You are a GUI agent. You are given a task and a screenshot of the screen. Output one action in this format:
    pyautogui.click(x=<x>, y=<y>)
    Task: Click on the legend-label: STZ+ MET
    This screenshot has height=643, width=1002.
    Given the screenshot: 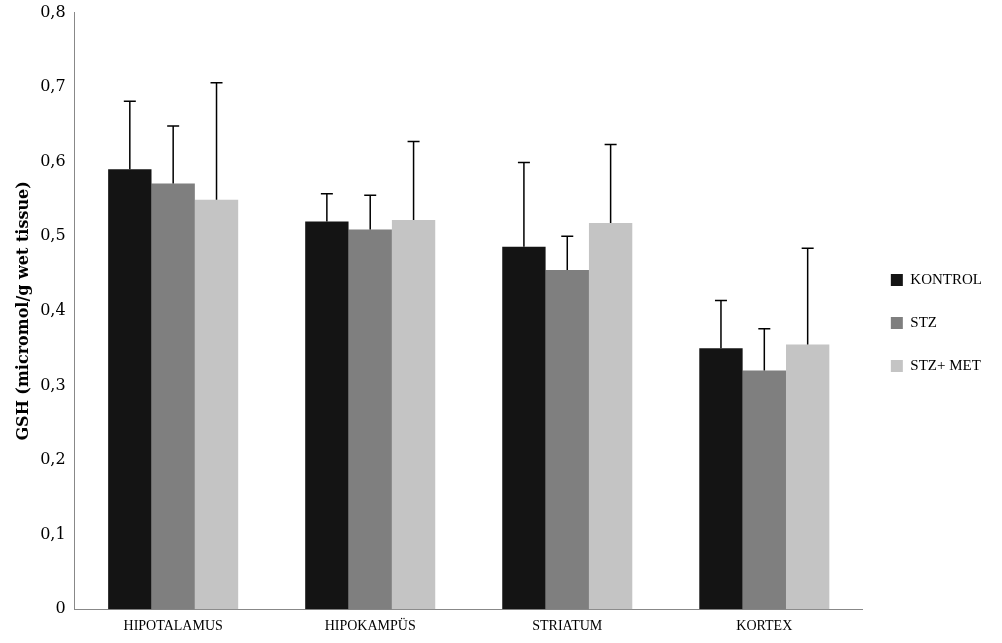 What is the action you would take?
    pyautogui.click(x=945, y=364)
    